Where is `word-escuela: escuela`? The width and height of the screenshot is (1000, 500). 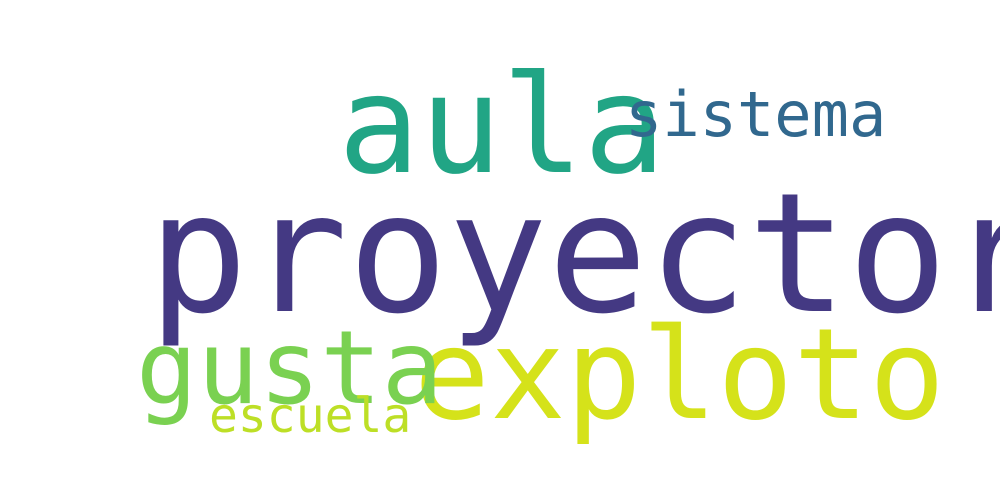 word-escuela: escuela is located at coordinates (310, 416).